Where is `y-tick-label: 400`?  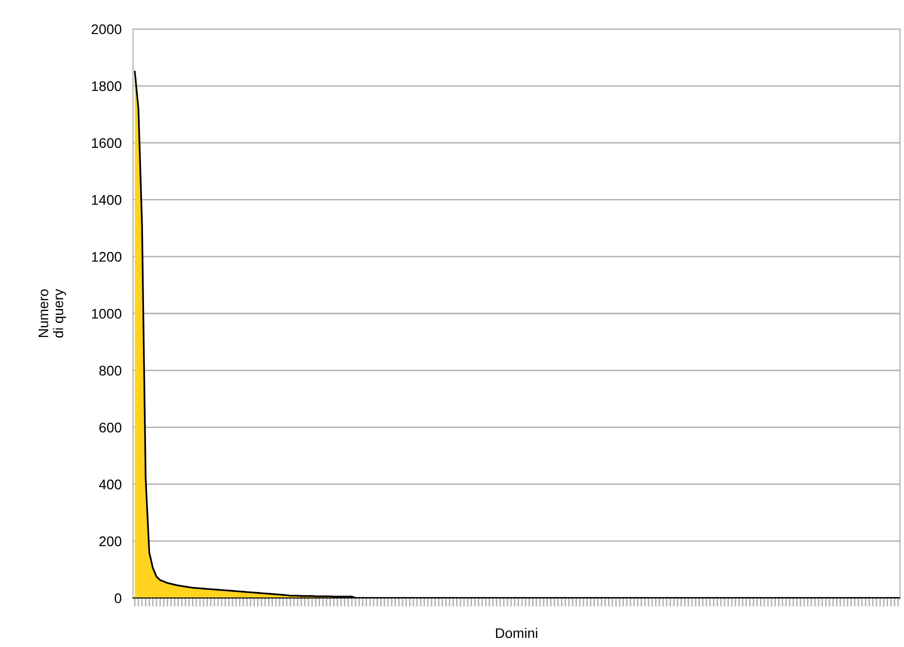 y-tick-label: 400 is located at coordinates (110, 485).